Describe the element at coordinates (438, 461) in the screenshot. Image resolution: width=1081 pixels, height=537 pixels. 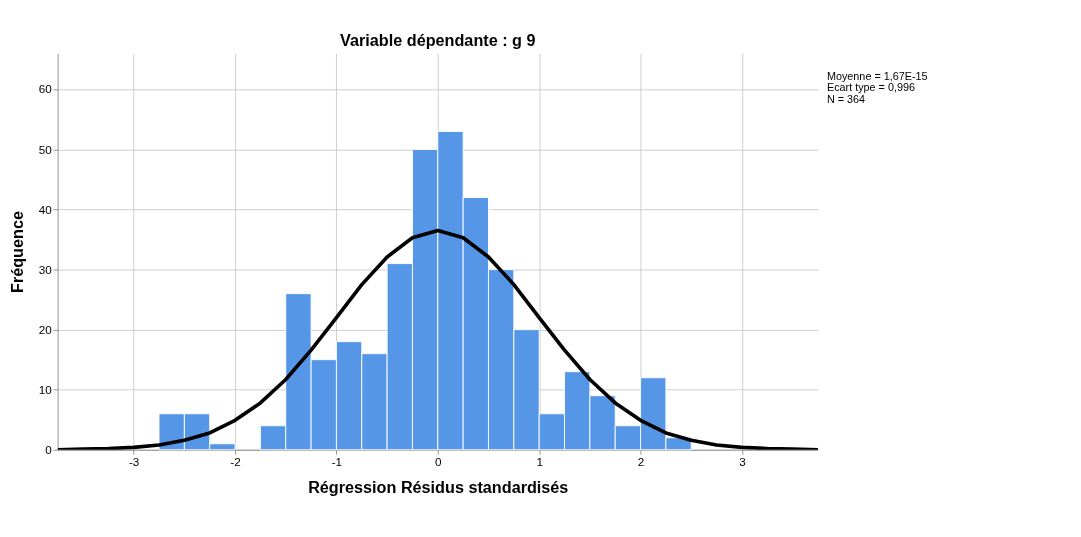
I see `x-tick-label: 0` at that location.